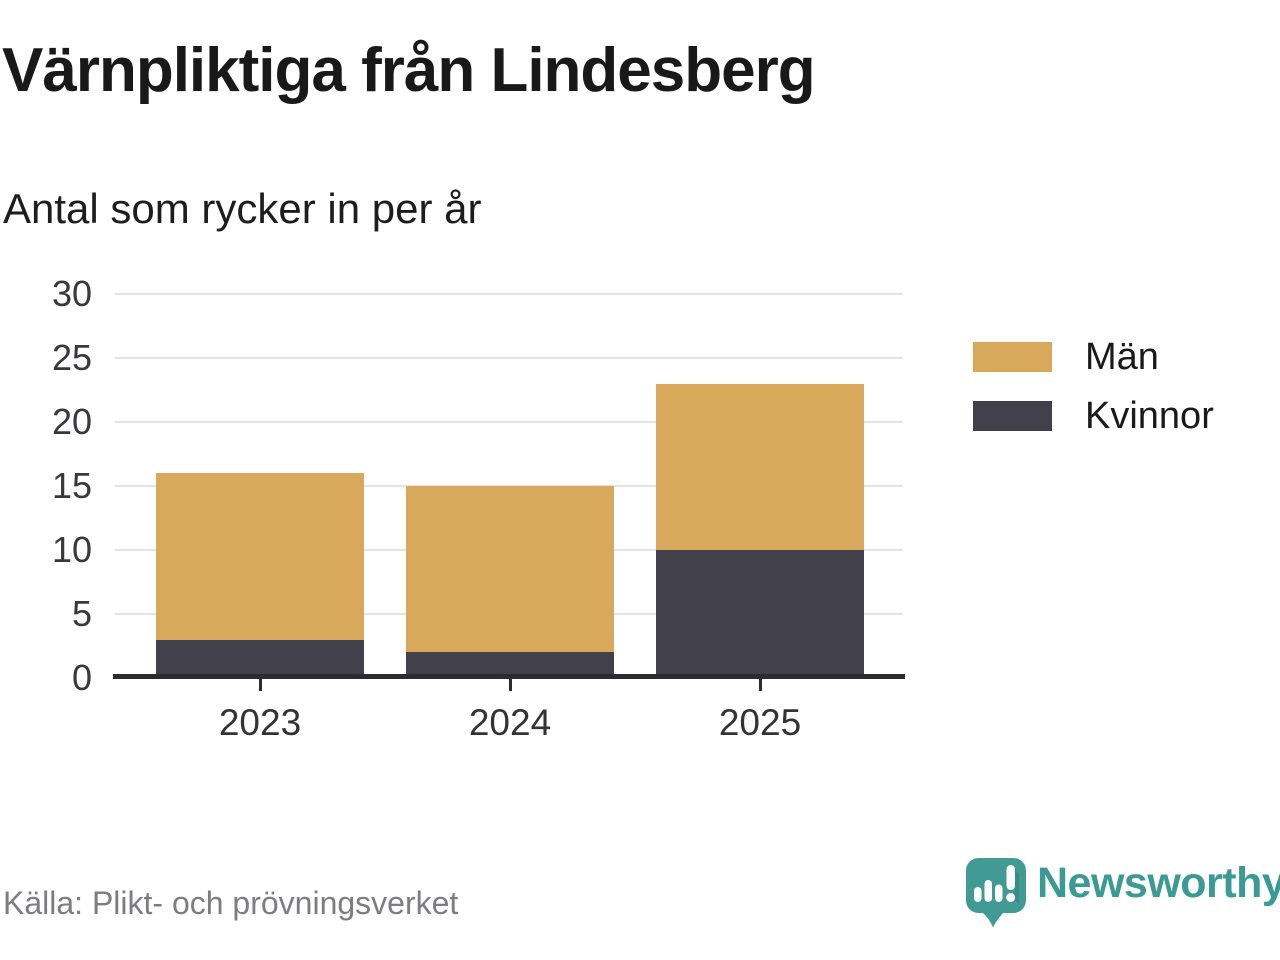  Describe the element at coordinates (1158, 883) in the screenshot. I see `brand-name: Newsworthy` at that location.